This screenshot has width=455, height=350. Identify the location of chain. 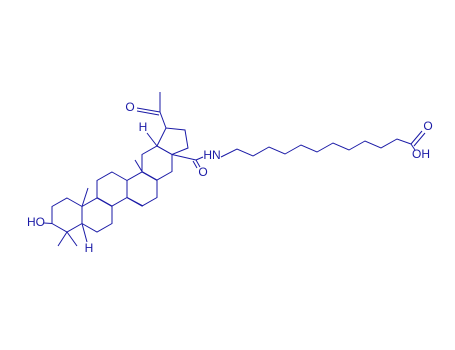
(316, 148).